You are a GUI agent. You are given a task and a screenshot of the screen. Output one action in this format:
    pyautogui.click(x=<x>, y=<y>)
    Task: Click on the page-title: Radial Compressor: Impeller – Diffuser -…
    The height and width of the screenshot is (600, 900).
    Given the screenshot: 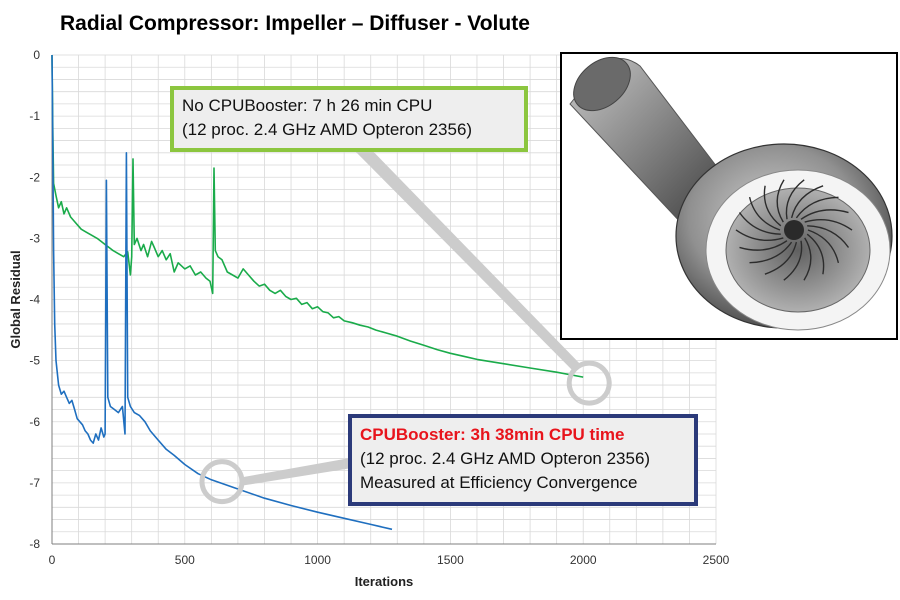 What is the action you would take?
    pyautogui.click(x=295, y=23)
    